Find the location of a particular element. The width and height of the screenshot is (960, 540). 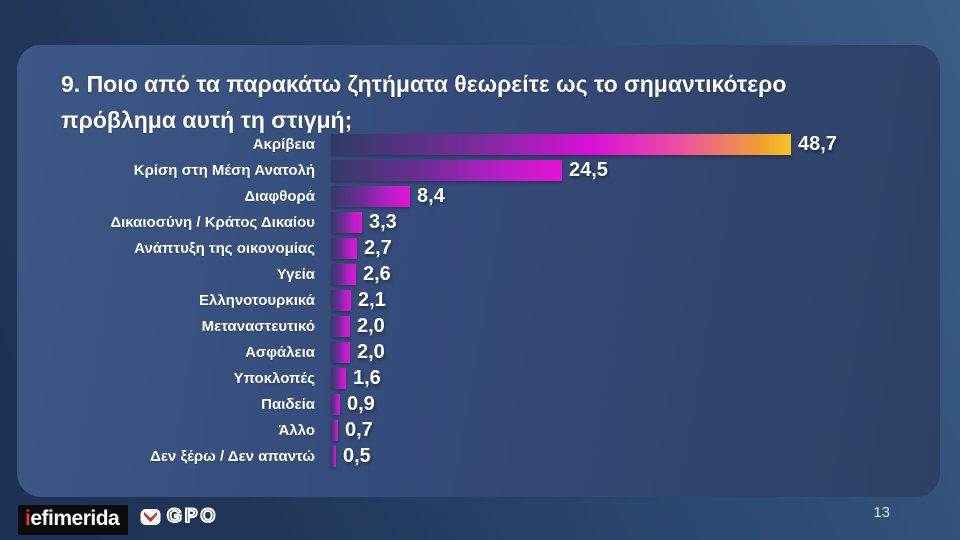

value-label: 0,5 is located at coordinates (357, 455).